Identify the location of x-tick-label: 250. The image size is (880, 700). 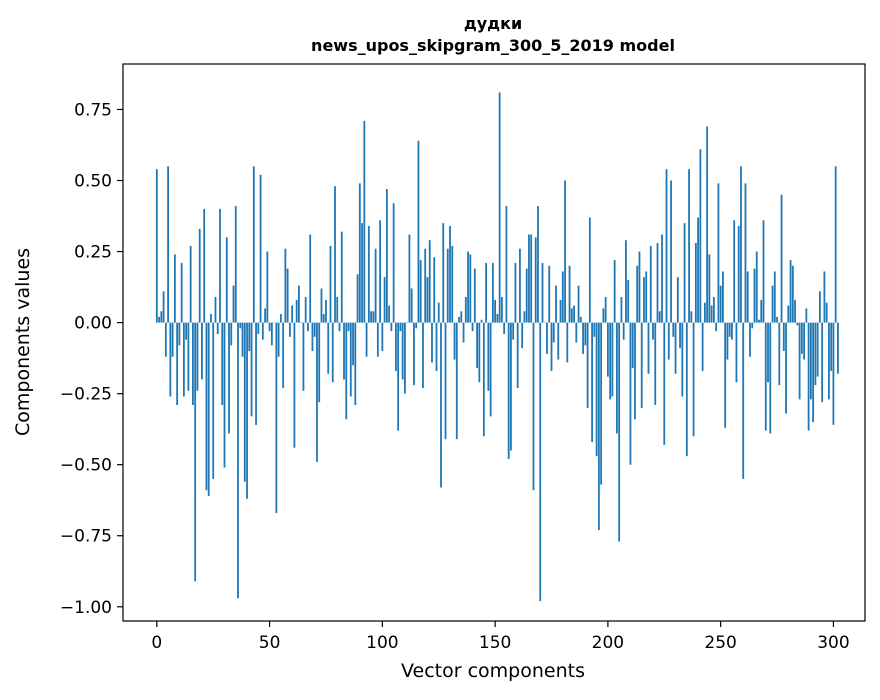
(720, 643).